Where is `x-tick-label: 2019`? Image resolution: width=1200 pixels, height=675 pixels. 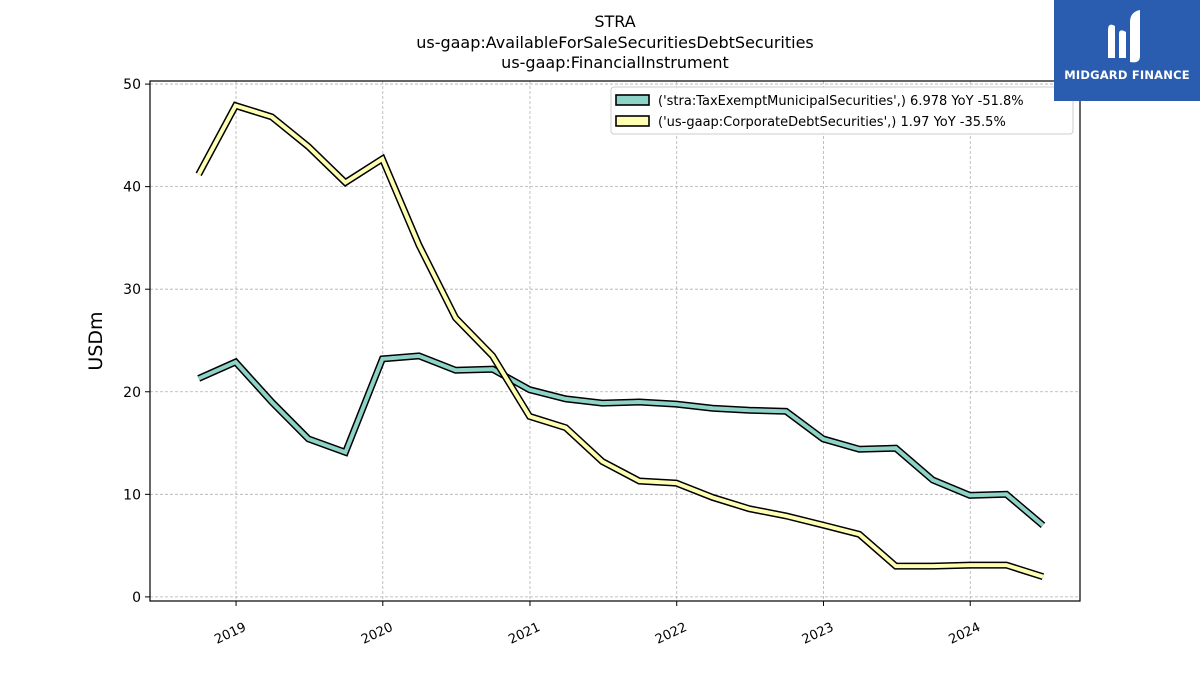 x-tick-label: 2019 is located at coordinates (230, 634).